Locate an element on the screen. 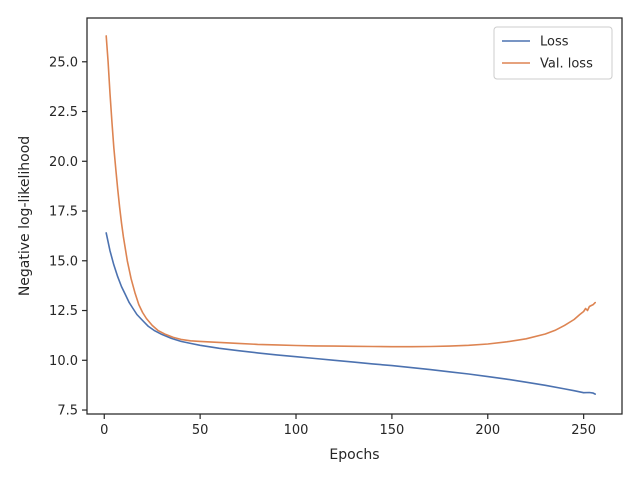 The height and width of the screenshot is (480, 640). legend-box is located at coordinates (553, 53).